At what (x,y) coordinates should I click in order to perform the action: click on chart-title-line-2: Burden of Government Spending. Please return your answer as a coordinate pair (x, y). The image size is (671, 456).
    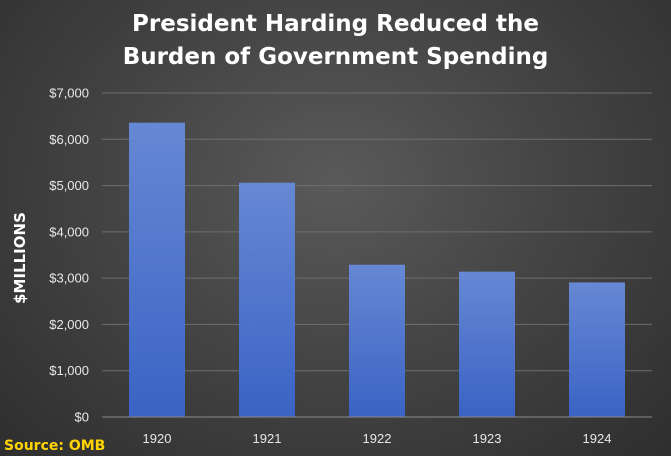
    Looking at the image, I should click on (335, 57).